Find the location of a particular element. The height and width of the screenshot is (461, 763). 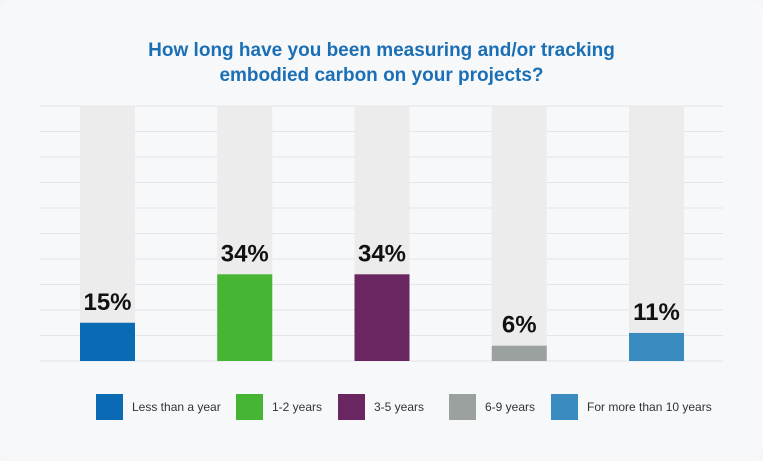

legend-swatch-less-than-a-year is located at coordinates (109, 407).